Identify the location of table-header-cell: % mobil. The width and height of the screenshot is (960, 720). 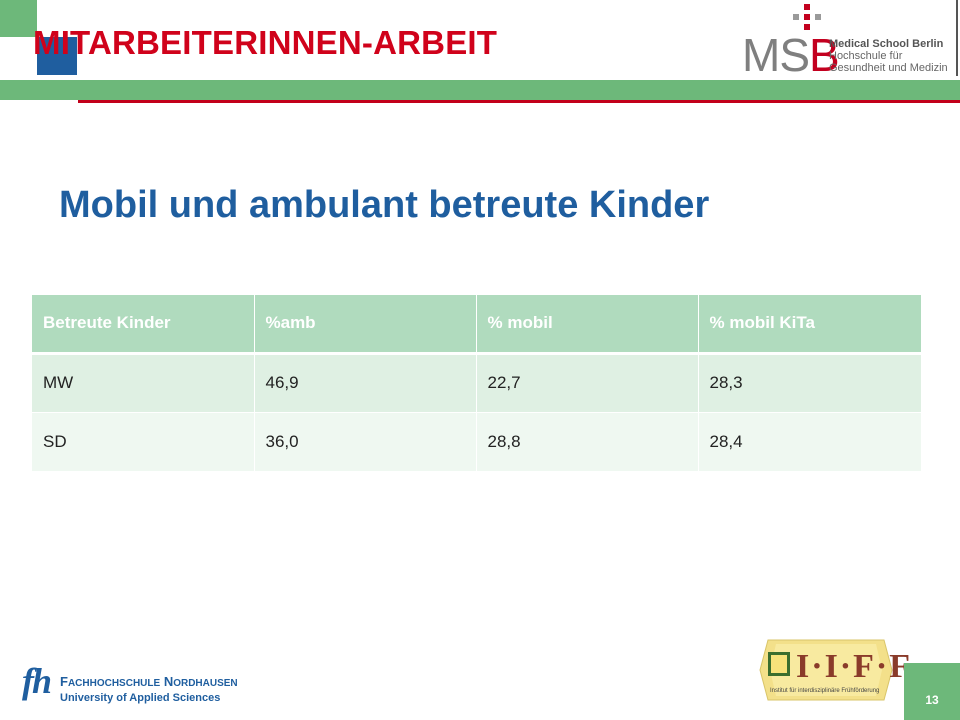
(587, 325).